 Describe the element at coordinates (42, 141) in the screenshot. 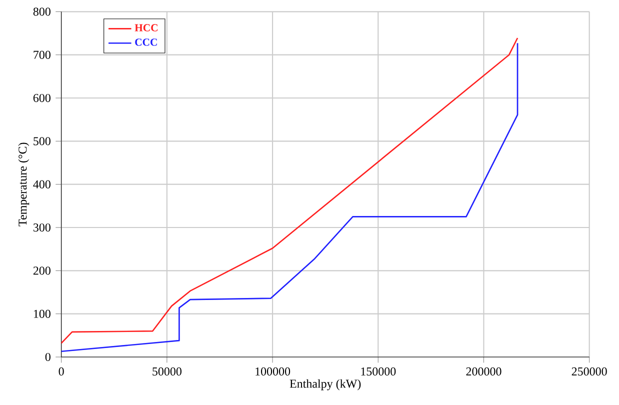

I see `y-tick-label: 500` at that location.